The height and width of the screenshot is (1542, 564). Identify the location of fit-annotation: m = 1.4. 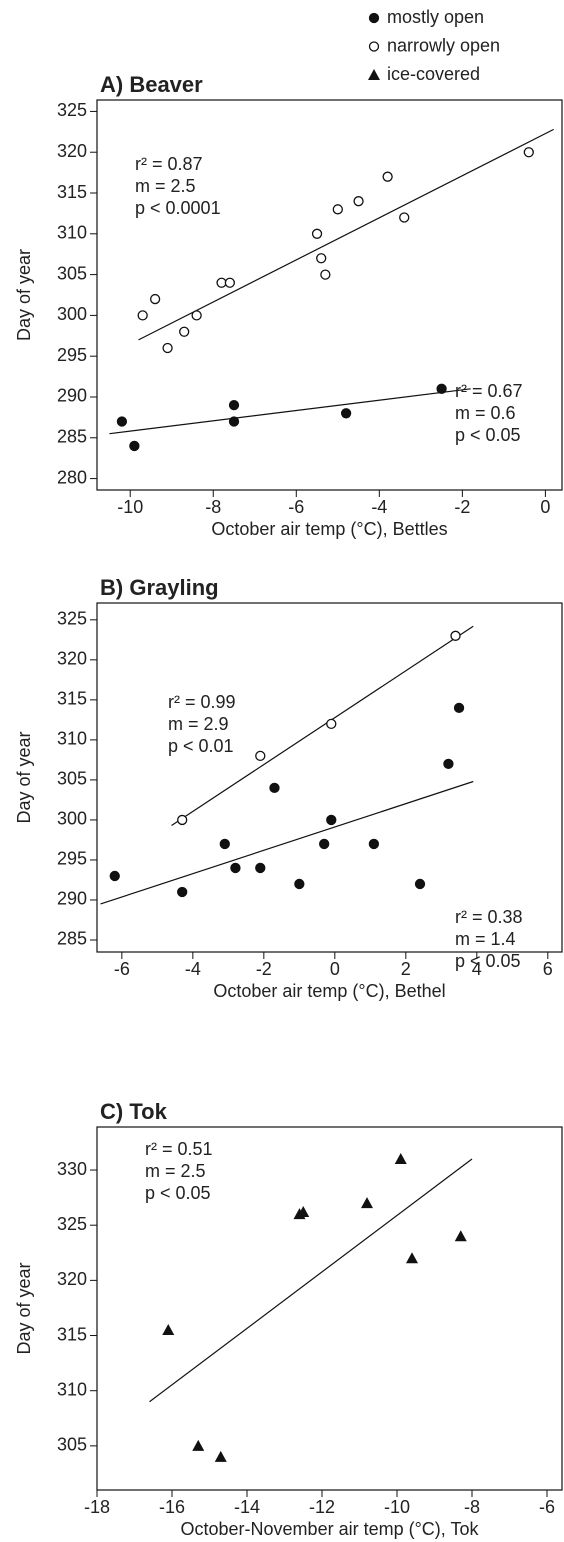
(485, 939).